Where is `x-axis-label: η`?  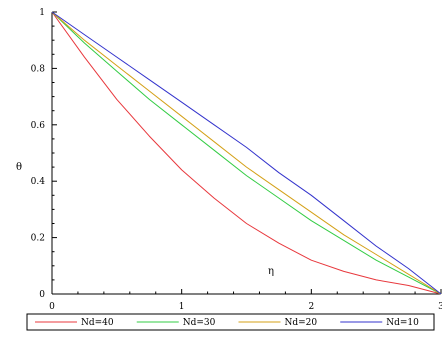 x-axis-label: η is located at coordinates (271, 271).